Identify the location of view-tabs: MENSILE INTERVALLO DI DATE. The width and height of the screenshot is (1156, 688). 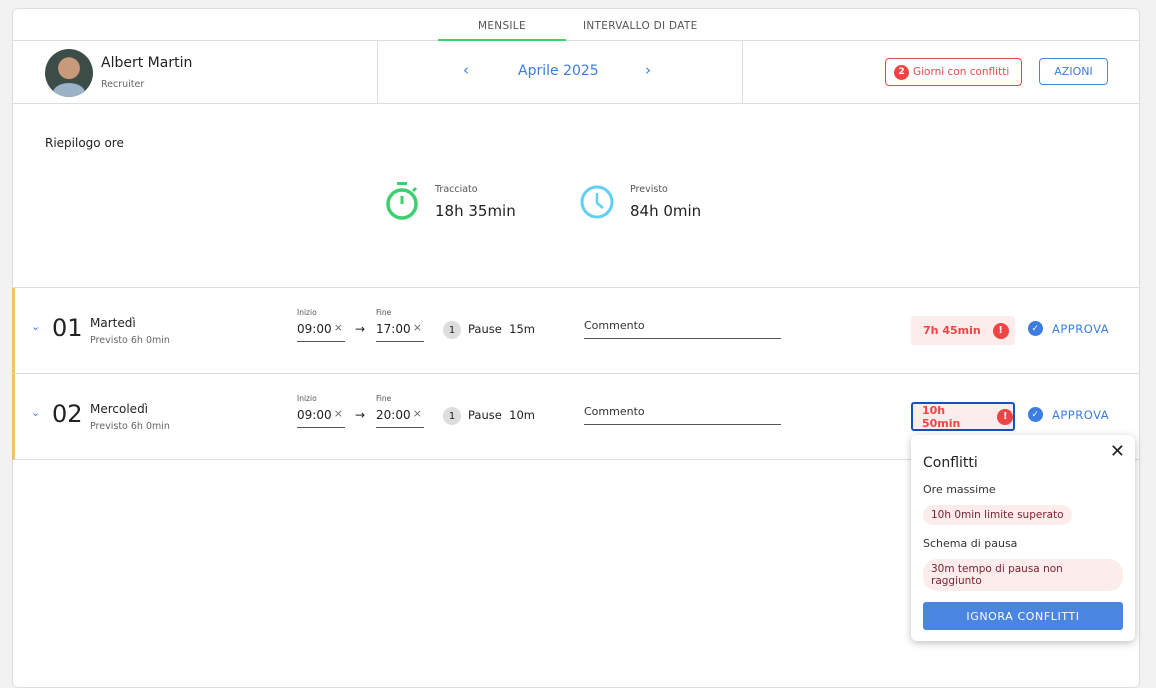
(576, 25).